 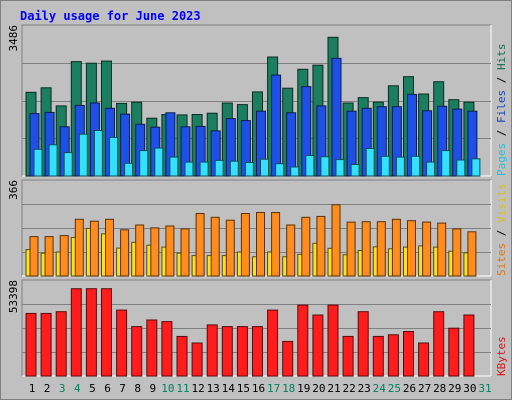 What do you see at coordinates (13, 38) in the screenshot?
I see `y-max-label: 3486` at bounding box center [13, 38].